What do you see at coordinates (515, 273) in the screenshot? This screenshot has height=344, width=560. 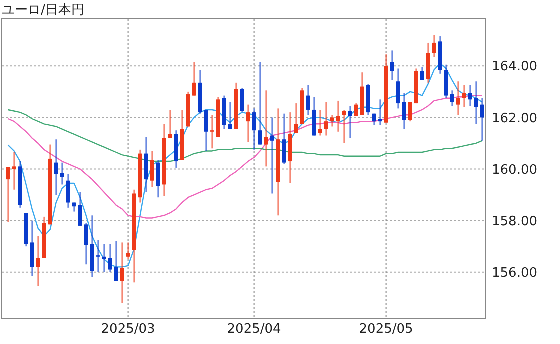 I see `y-tick-label: 156.00` at bounding box center [515, 273].